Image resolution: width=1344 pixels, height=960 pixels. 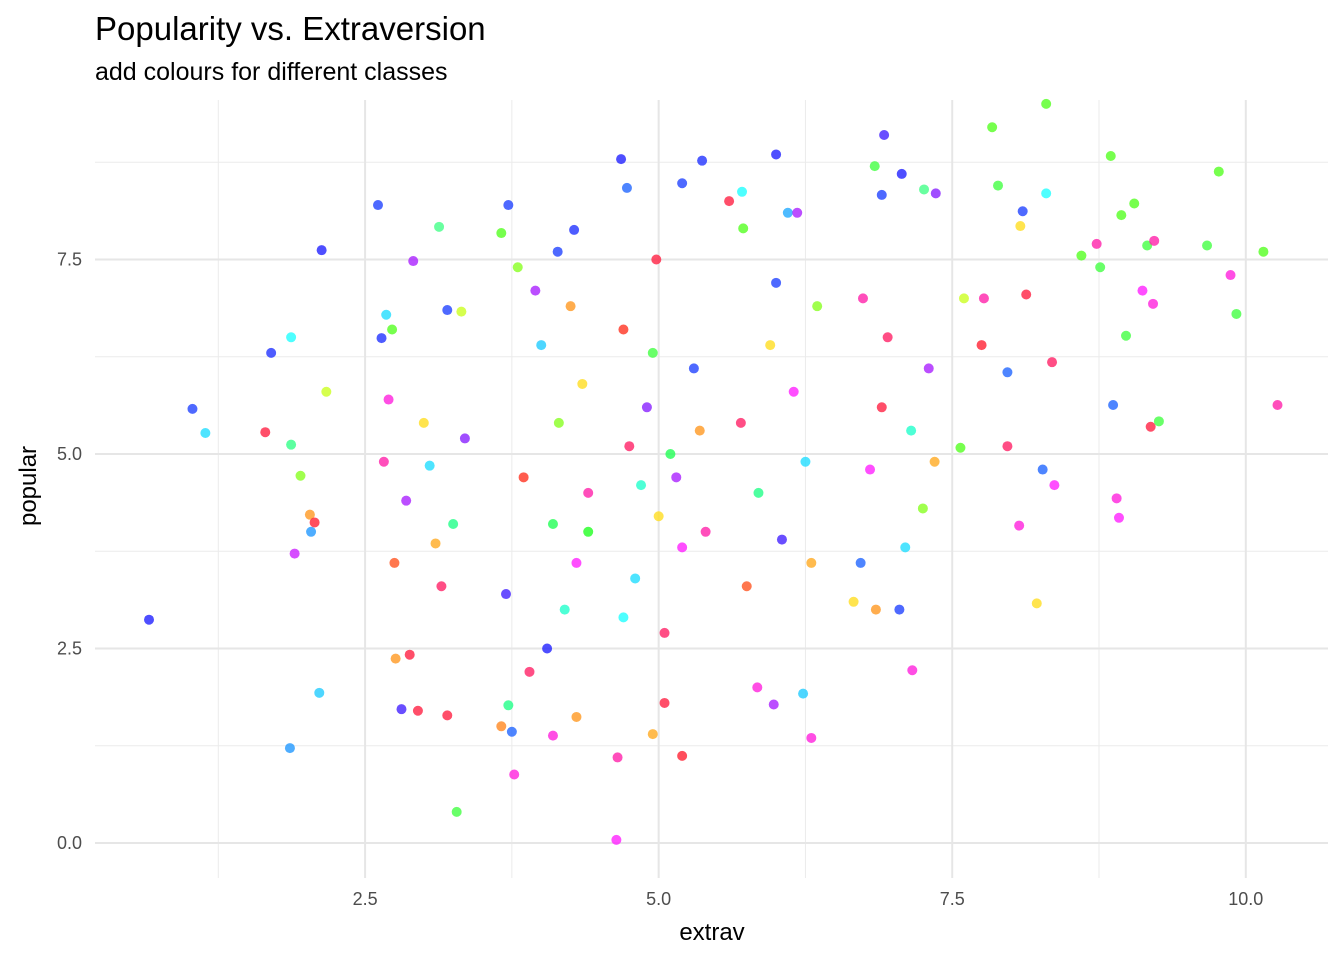 What do you see at coordinates (711, 932) in the screenshot?
I see `x-axis-title: extrav` at bounding box center [711, 932].